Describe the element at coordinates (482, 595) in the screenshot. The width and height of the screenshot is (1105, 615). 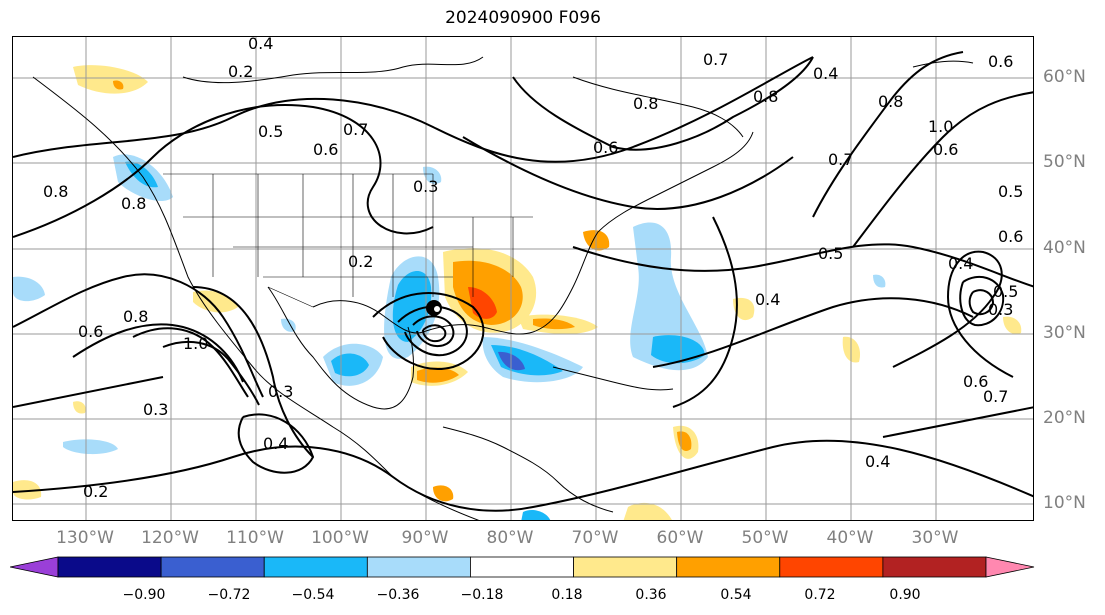
I see `colorbar-tick: −0.18` at that location.